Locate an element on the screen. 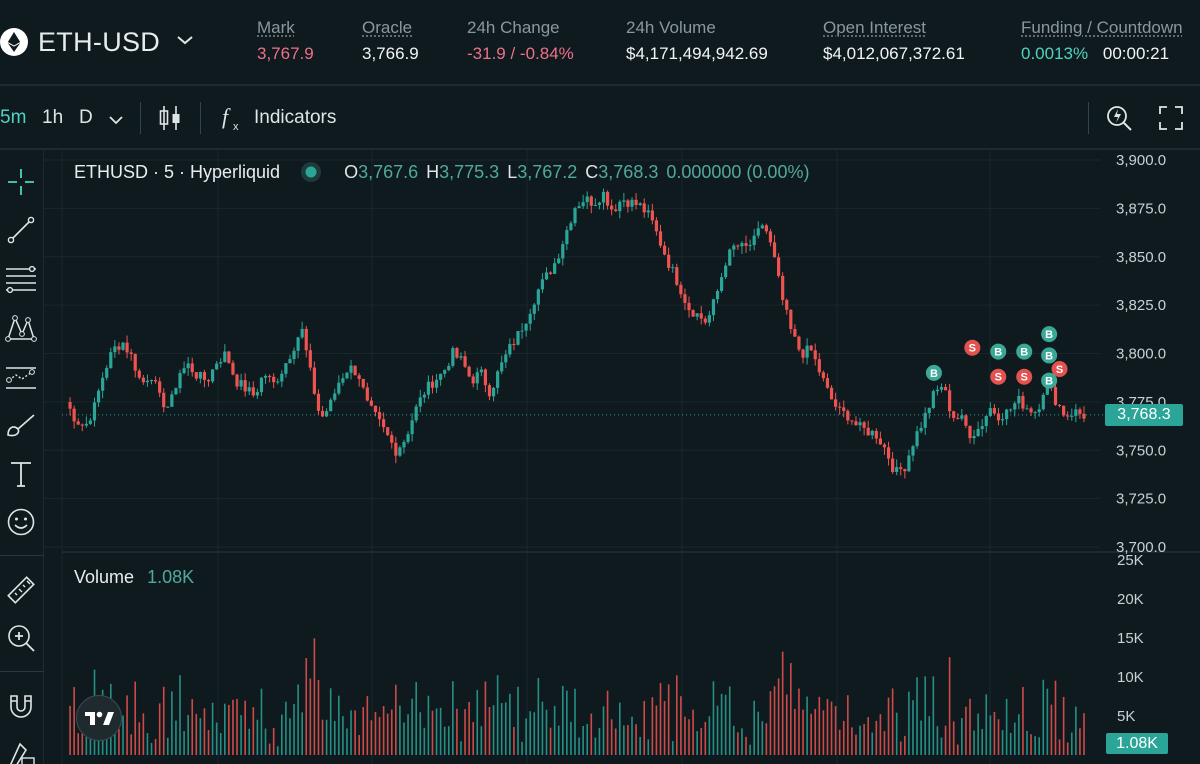 The height and width of the screenshot is (764, 1200). lock-drawing-icon is located at coordinates (21, 750).